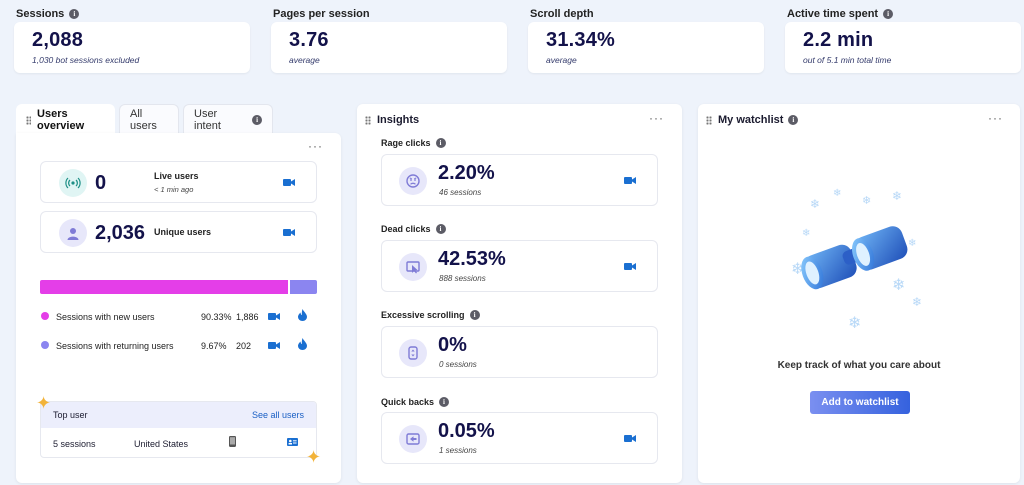  Describe the element at coordinates (45, 345) in the screenshot. I see `returning-users-legend-dot` at that location.